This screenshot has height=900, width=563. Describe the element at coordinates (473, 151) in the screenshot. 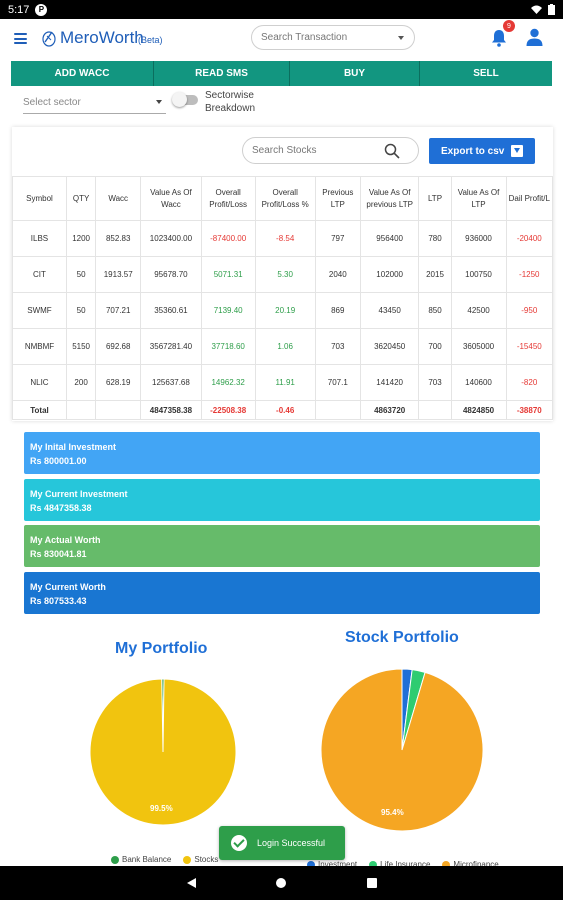

I see `export-csv-label: Export to csv` at that location.